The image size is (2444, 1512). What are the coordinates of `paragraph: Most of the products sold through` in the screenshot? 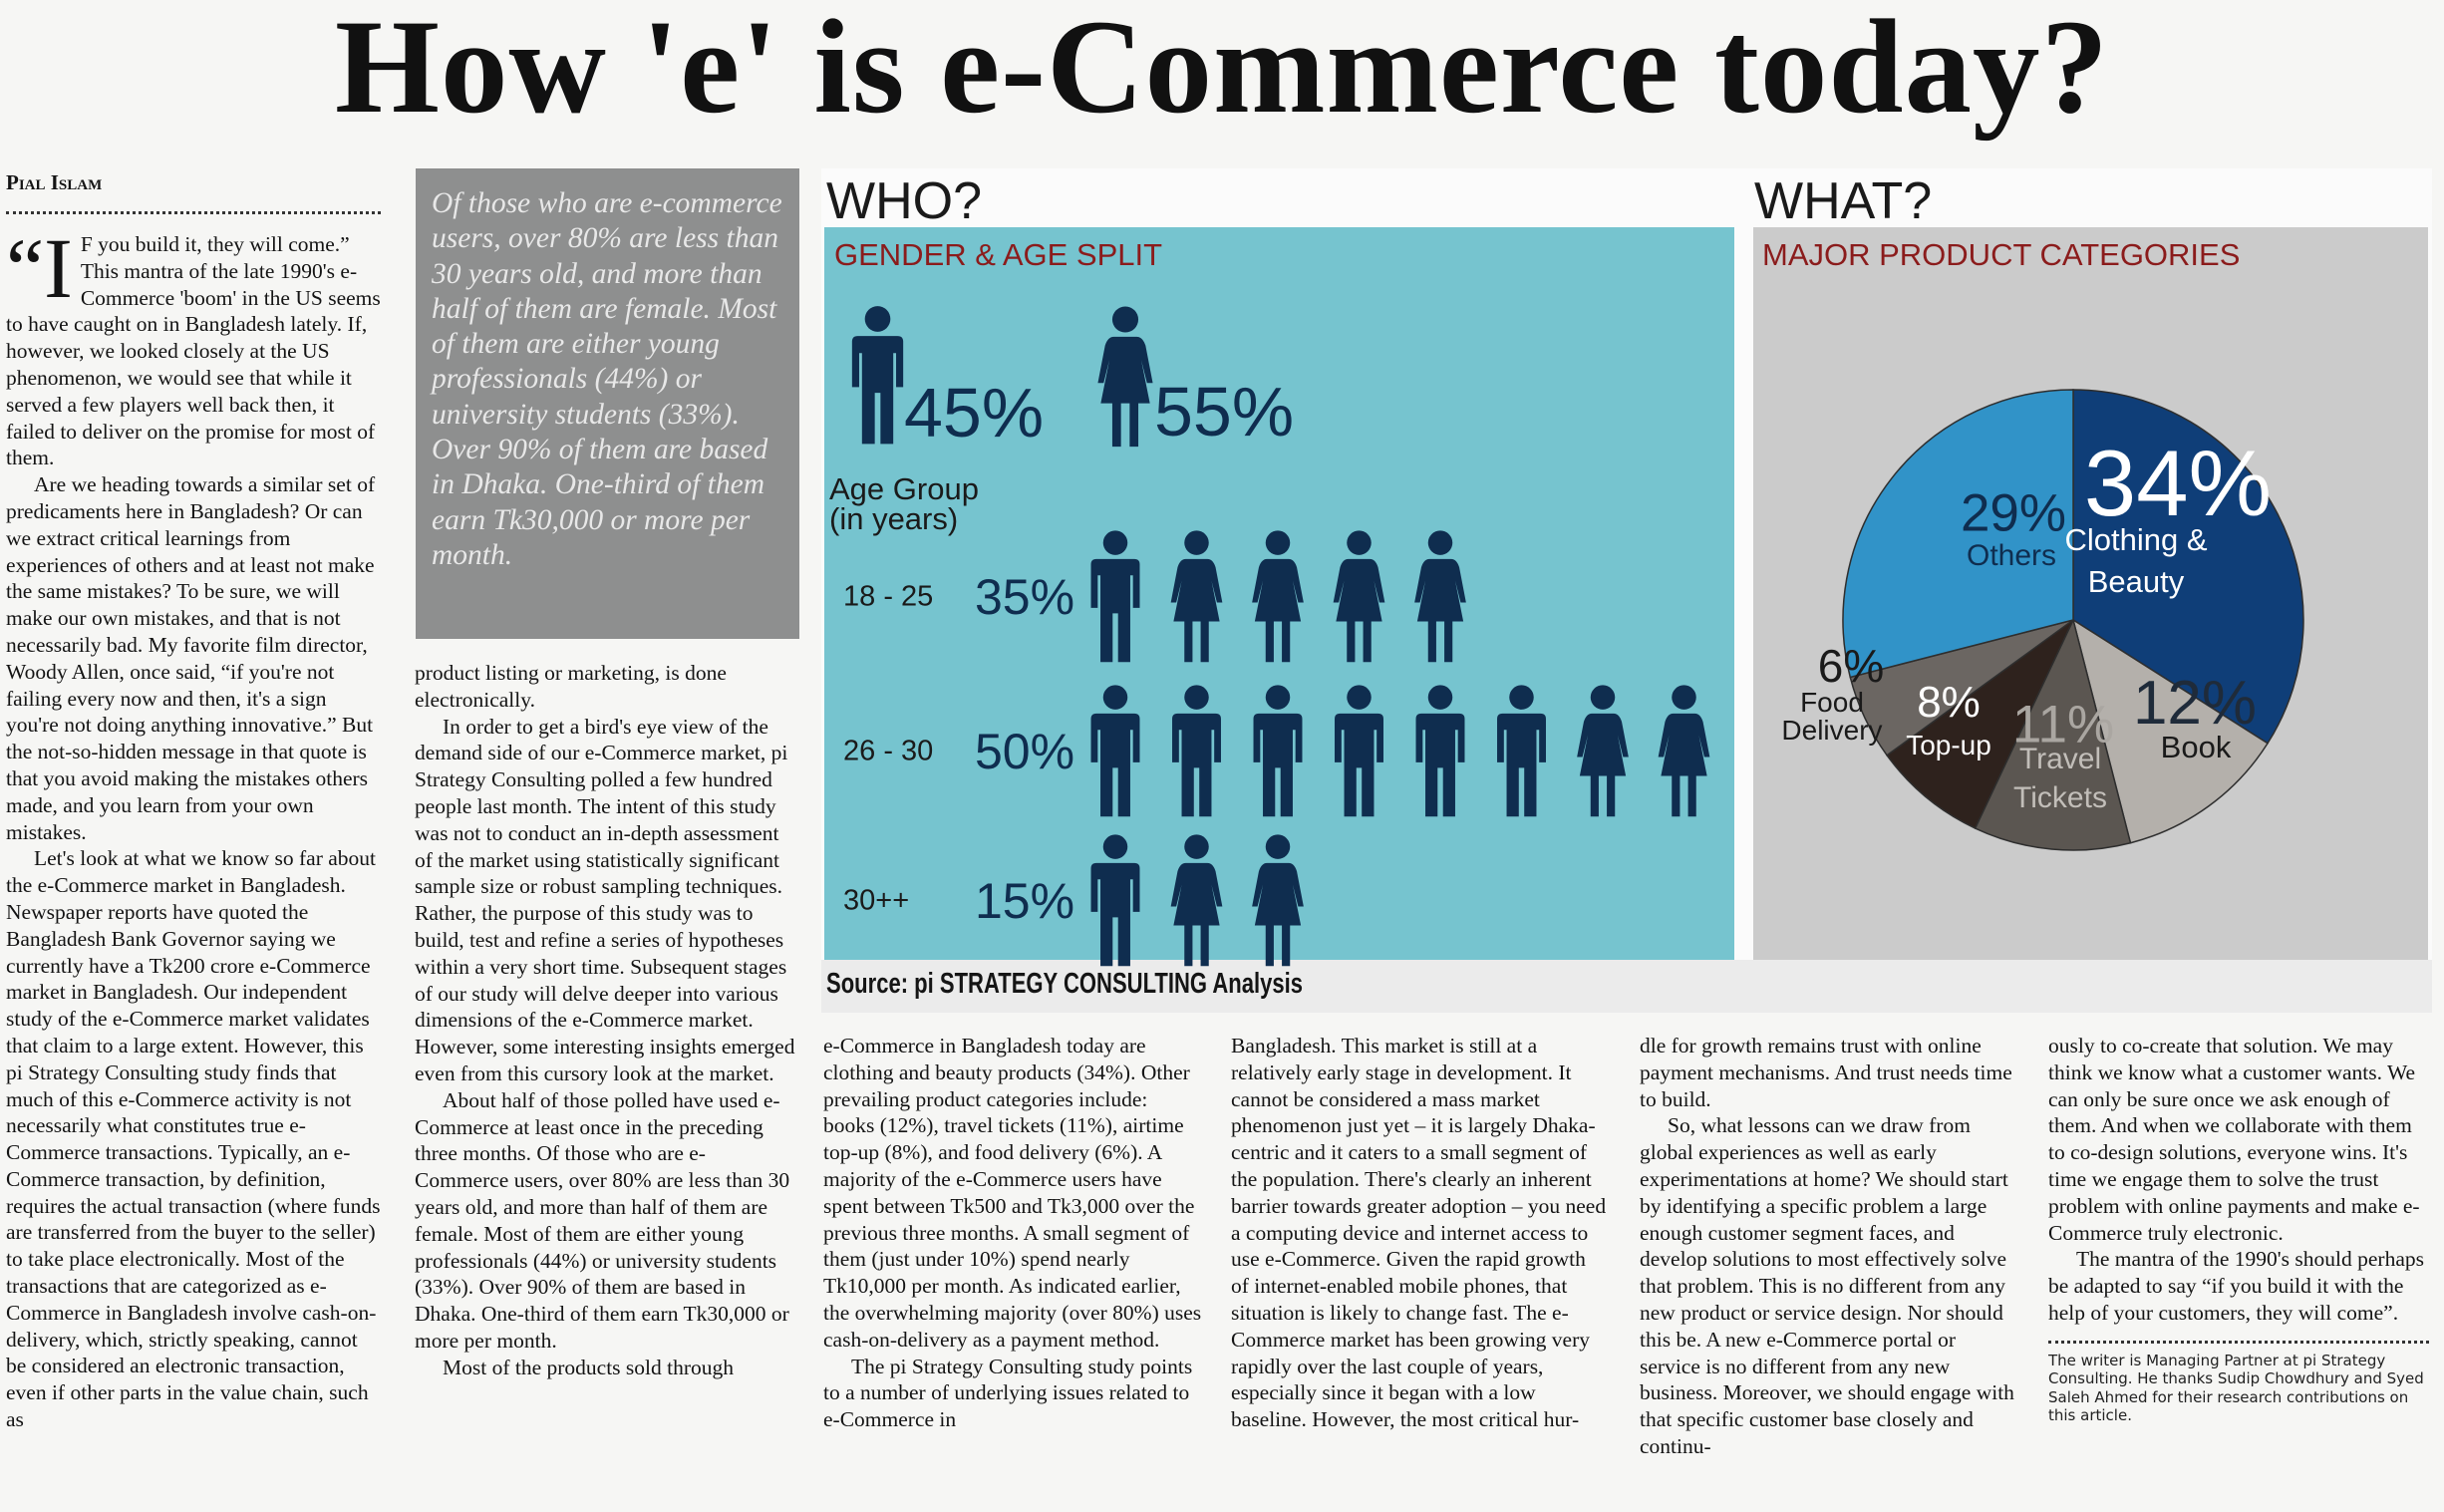 It's located at (589, 1367).